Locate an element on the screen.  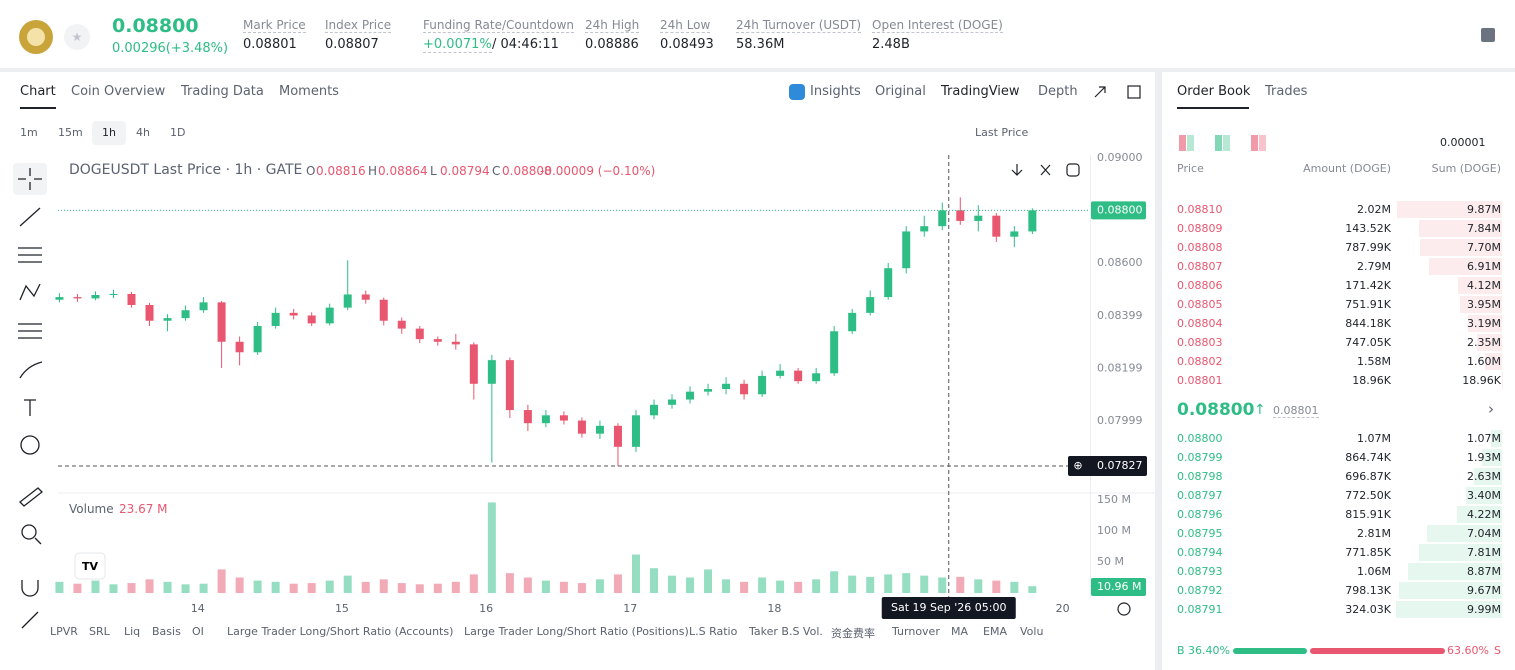
x-tick-label: 15 is located at coordinates (342, 608).